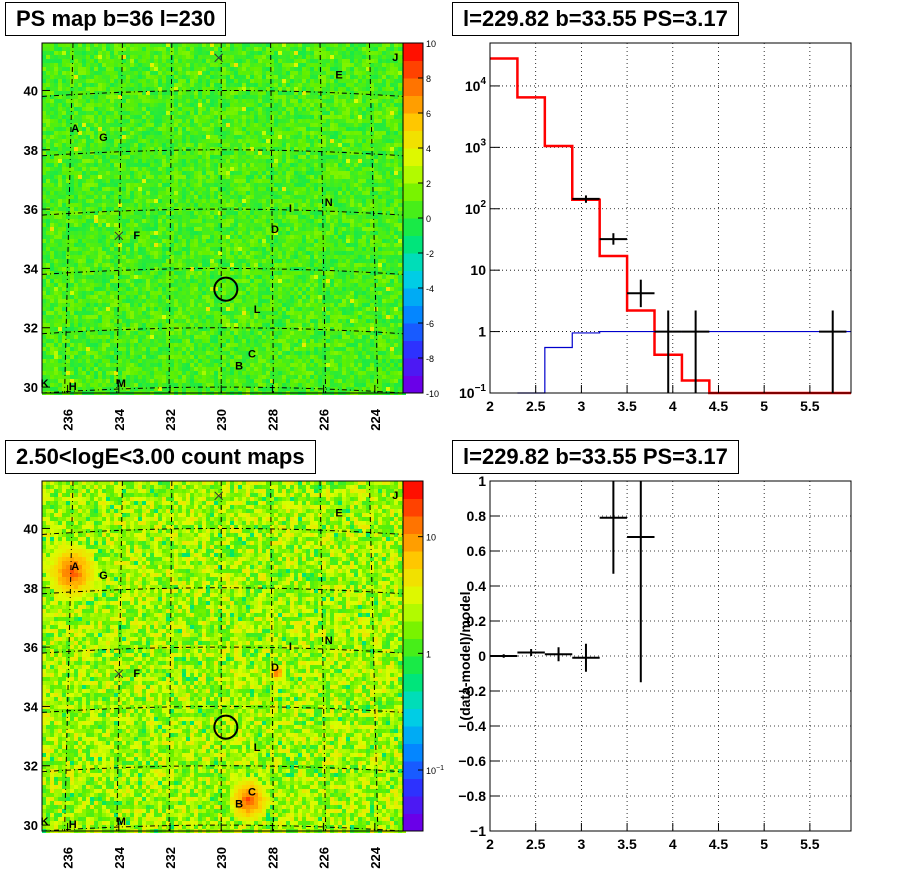 The image size is (898, 875). Describe the element at coordinates (810, 406) in the screenshot. I see `spectrum-x-tick-label: 5.5` at that location.